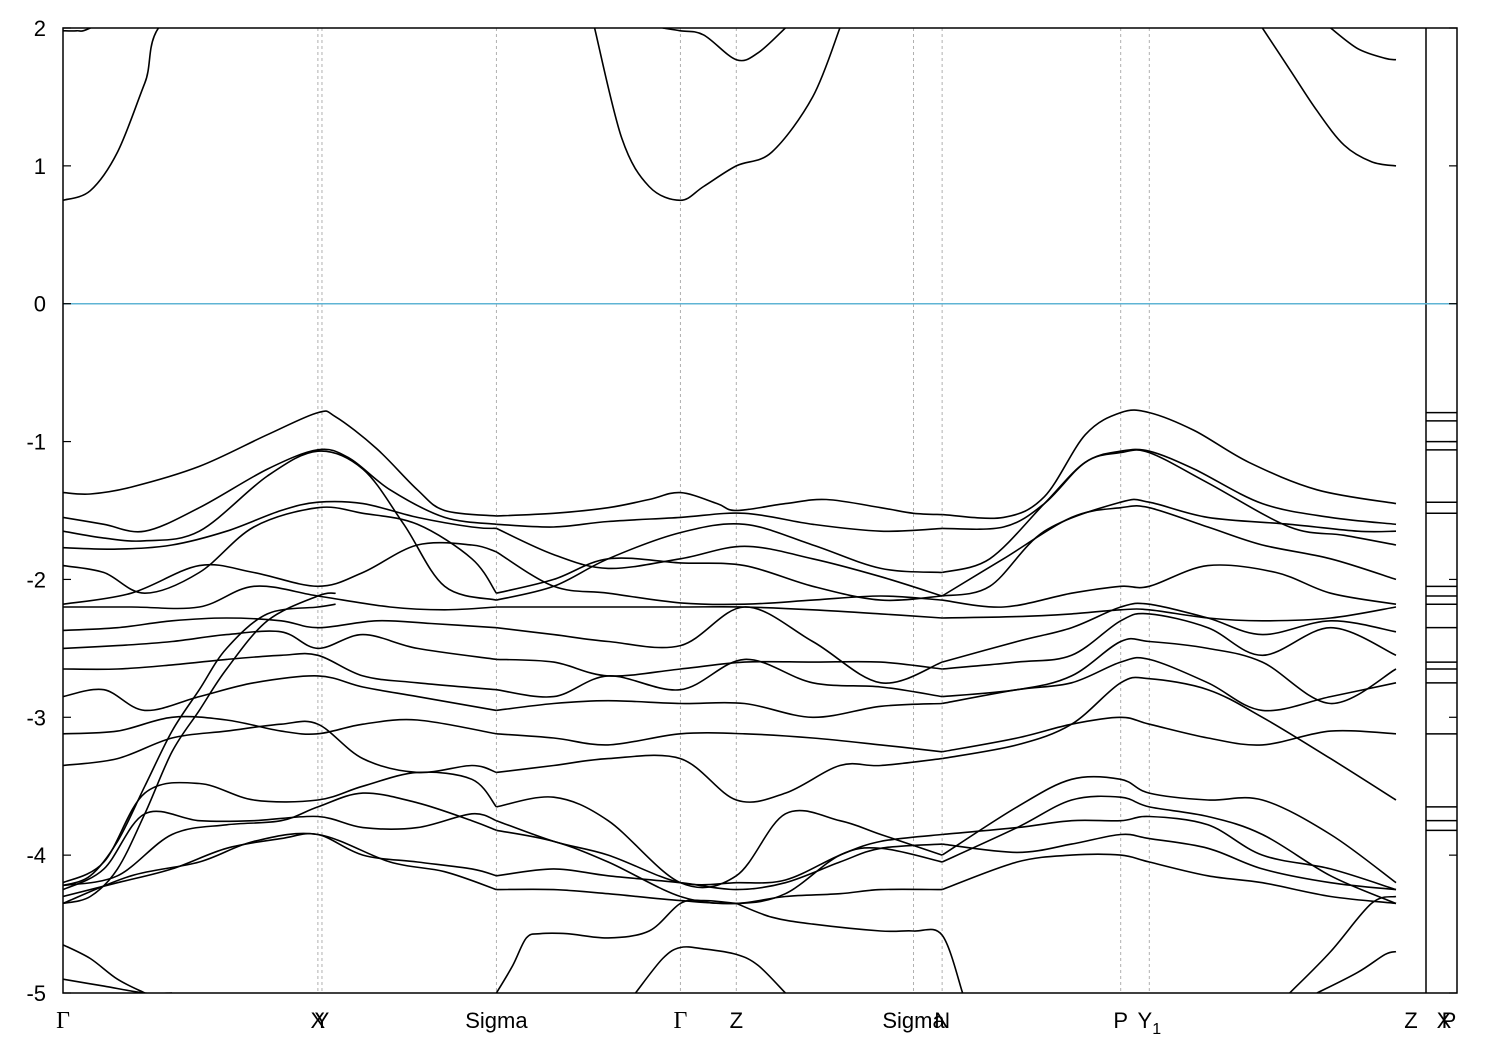 The image size is (1500, 1050). What do you see at coordinates (1441, 621) in the screenshot?
I see `dos-panel` at bounding box center [1441, 621].